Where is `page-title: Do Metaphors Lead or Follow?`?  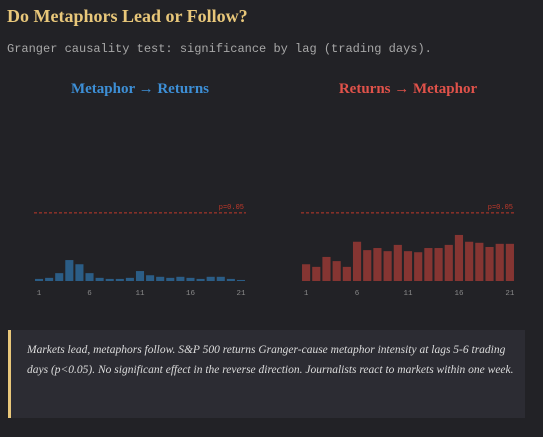 page-title: Do Metaphors Lead or Follow? is located at coordinates (127, 16).